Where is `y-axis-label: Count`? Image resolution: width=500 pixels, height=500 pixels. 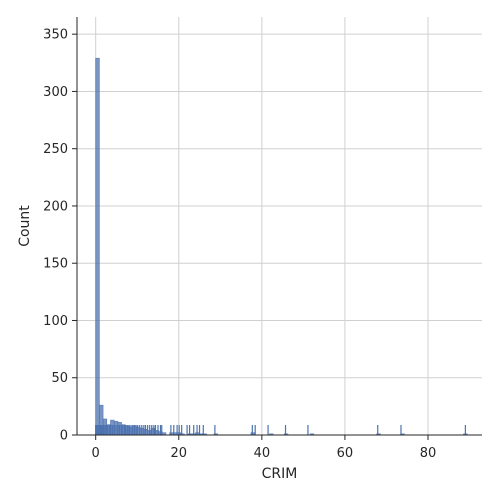
y-axis-label: Count is located at coordinates (25, 226).